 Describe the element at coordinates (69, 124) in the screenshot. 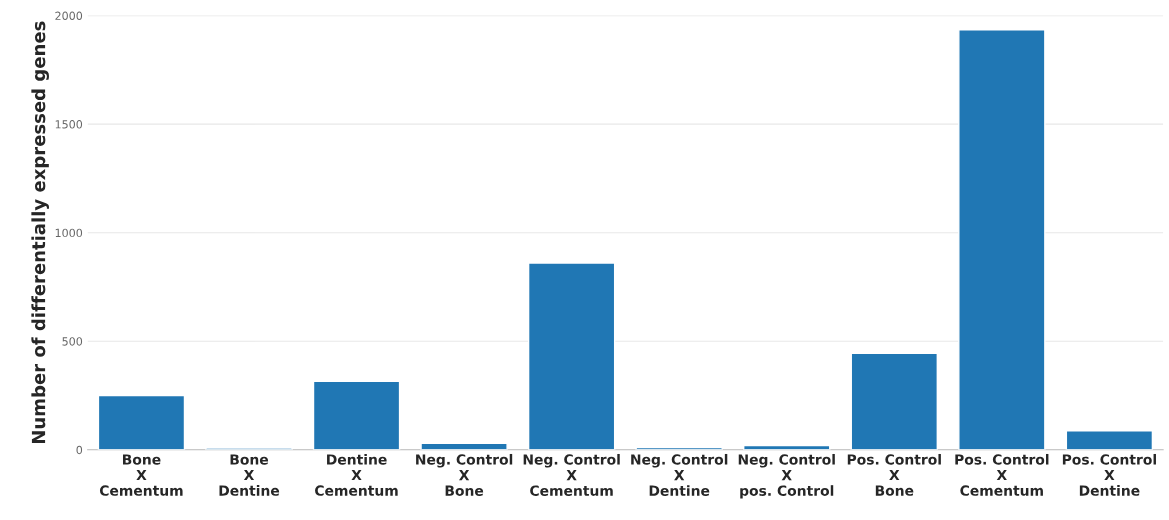

I see `y-tick-label: 1500` at that location.